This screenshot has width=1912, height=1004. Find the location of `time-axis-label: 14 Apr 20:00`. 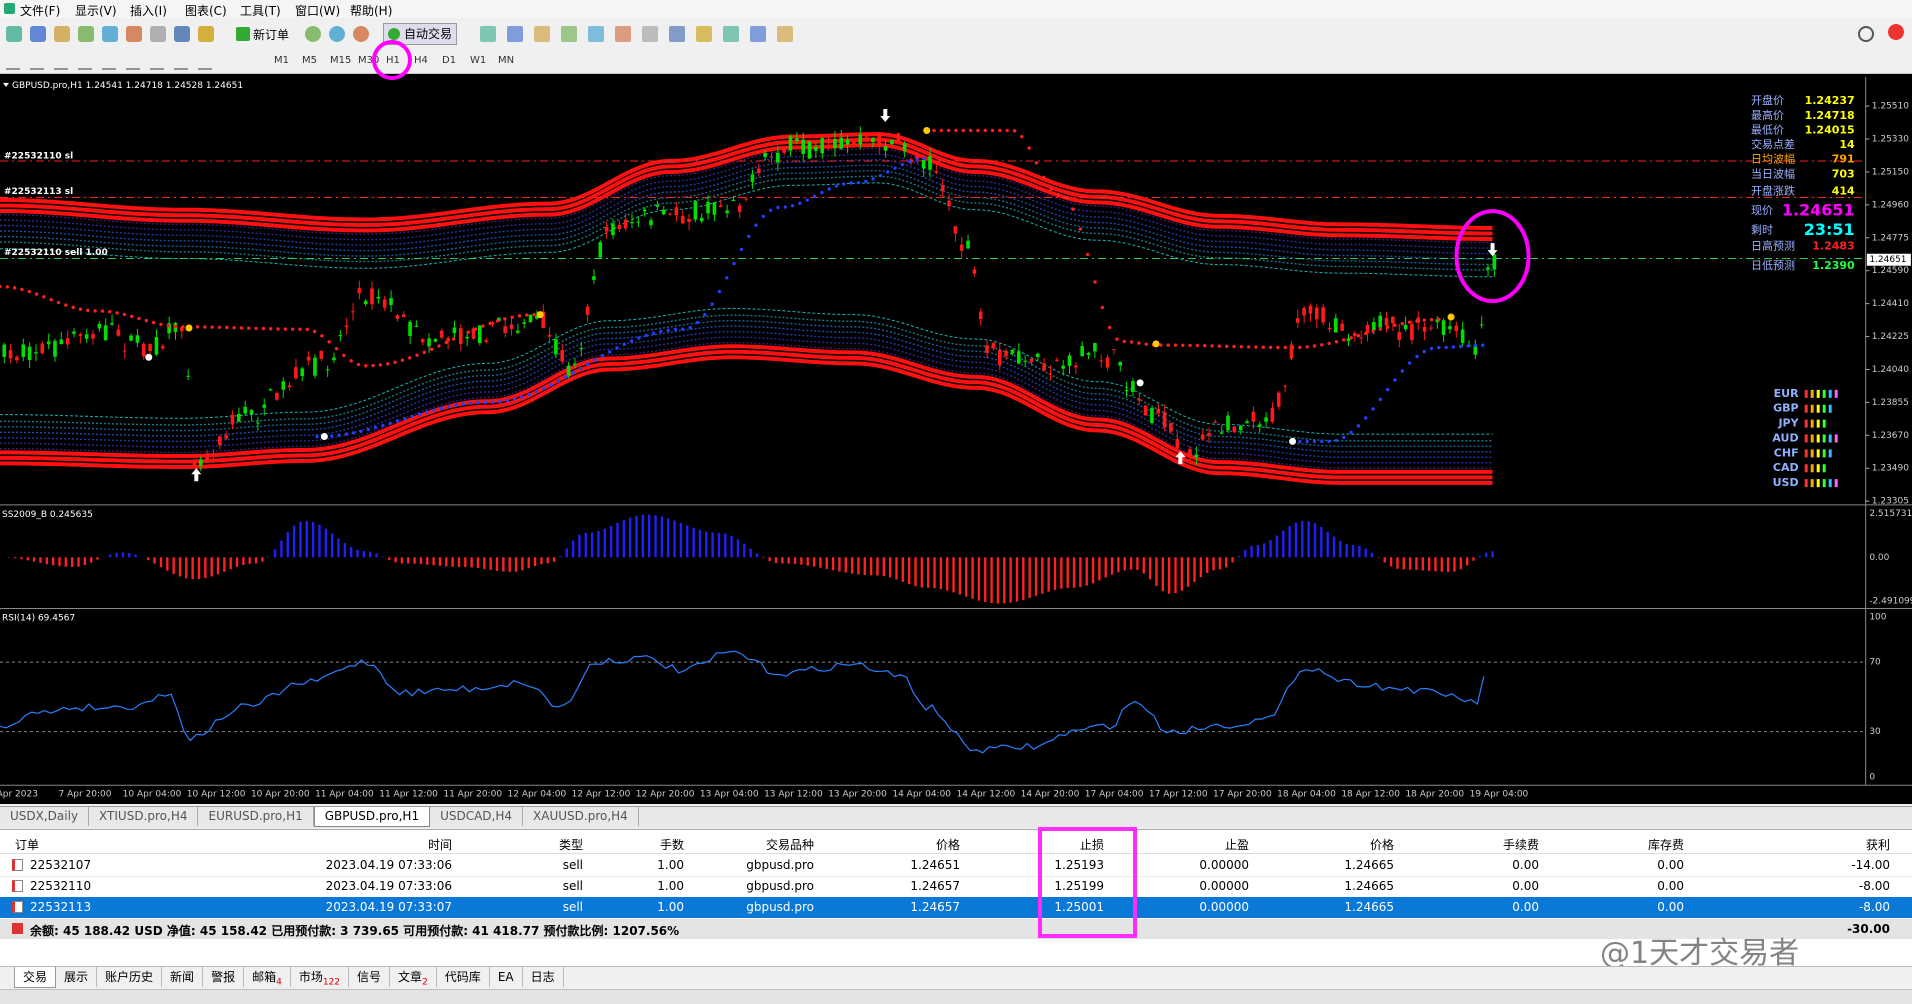

time-axis-label: 14 Apr 20:00 is located at coordinates (1050, 794).